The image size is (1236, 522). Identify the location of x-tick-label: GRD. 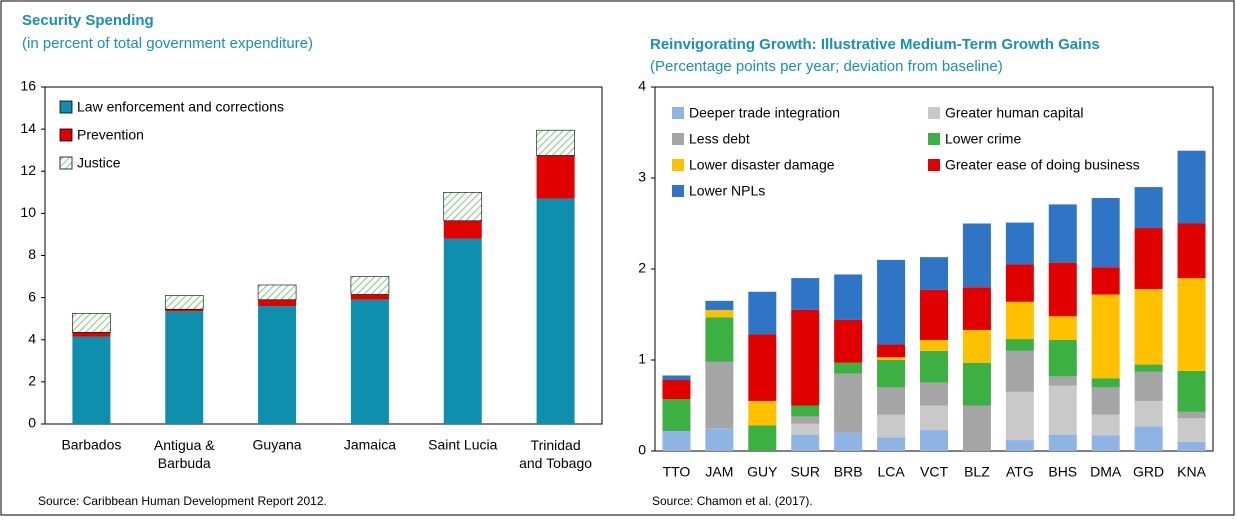
(1148, 472).